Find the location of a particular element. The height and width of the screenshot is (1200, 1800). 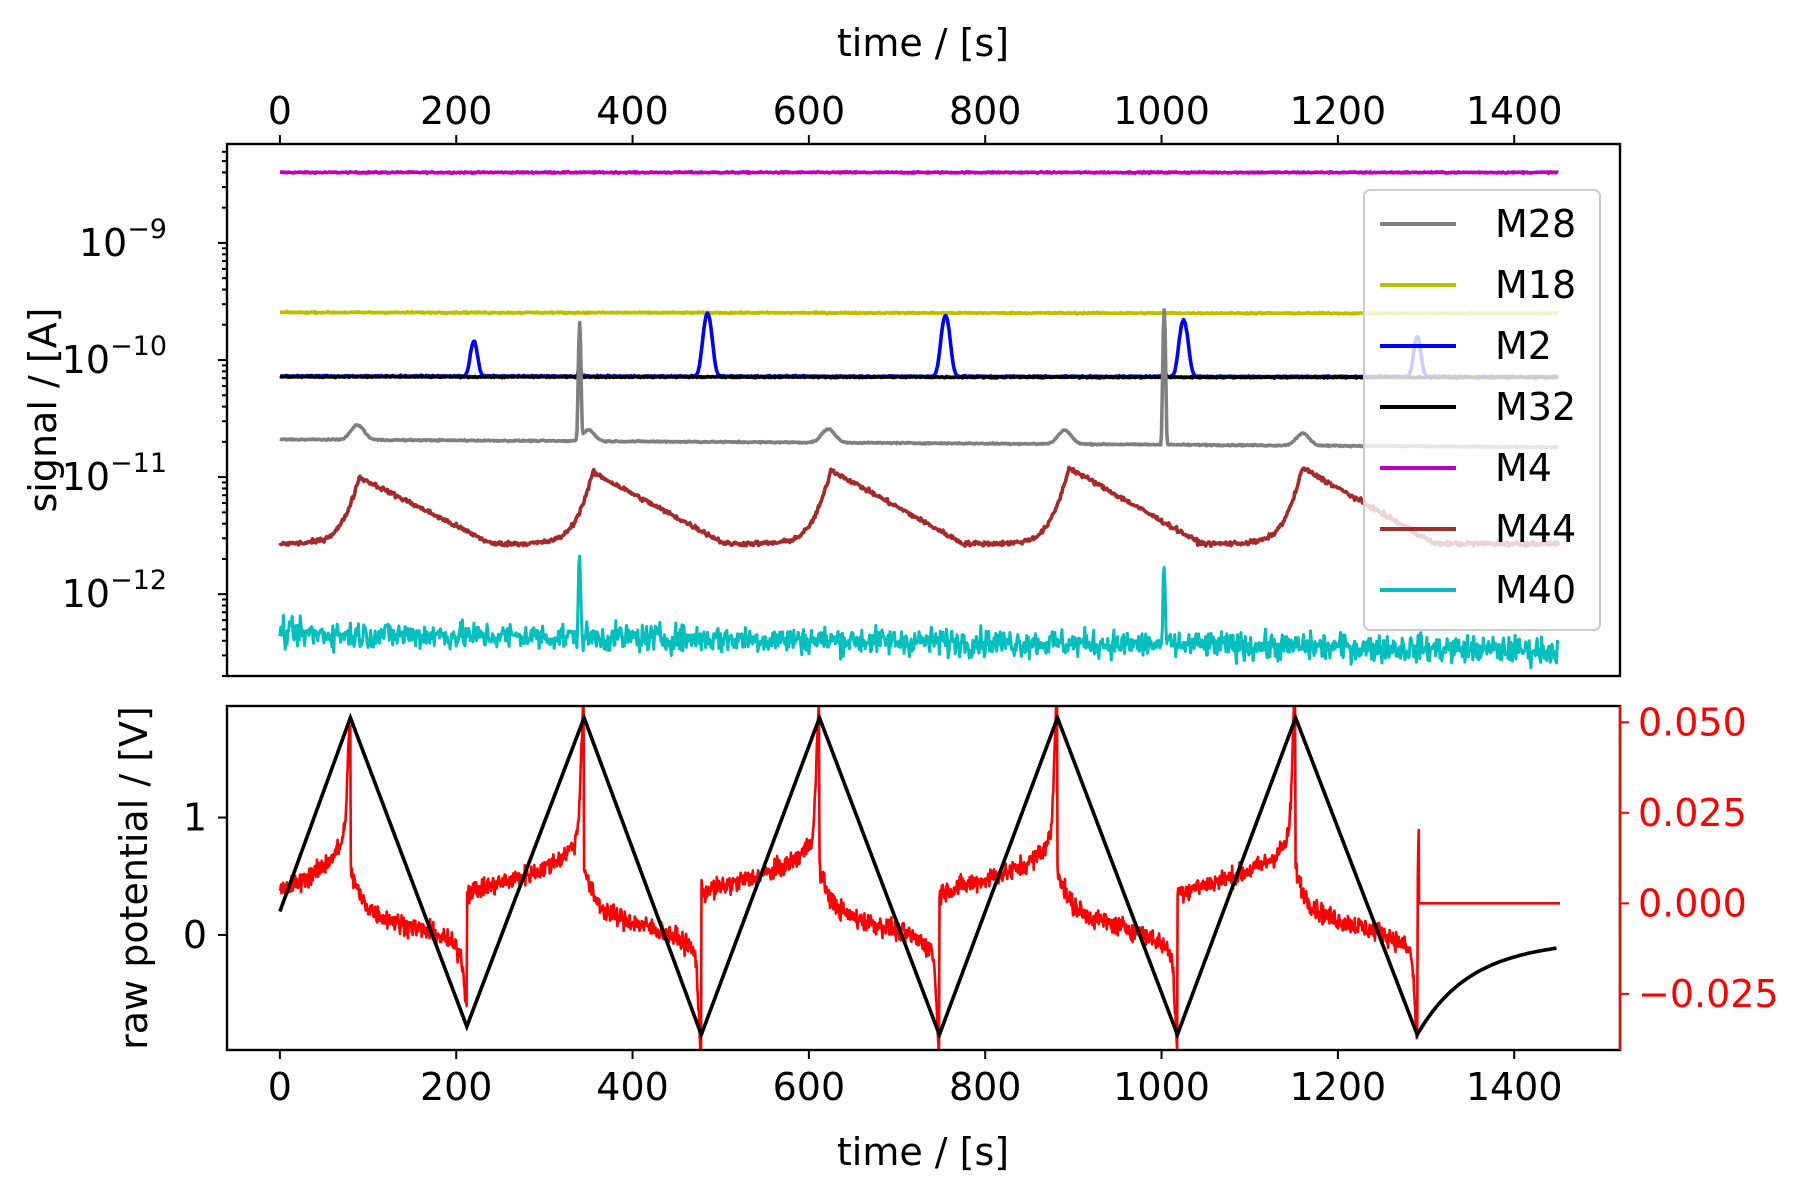

top-x-tick-label: 600 is located at coordinates (809, 111).